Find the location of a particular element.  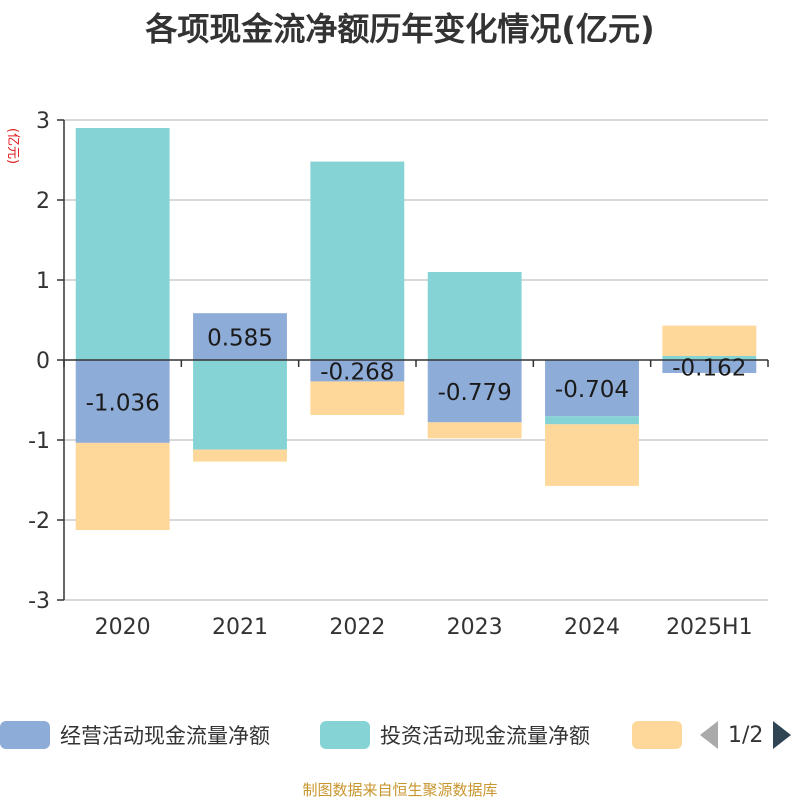

data-label: -0.162 is located at coordinates (709, 368).